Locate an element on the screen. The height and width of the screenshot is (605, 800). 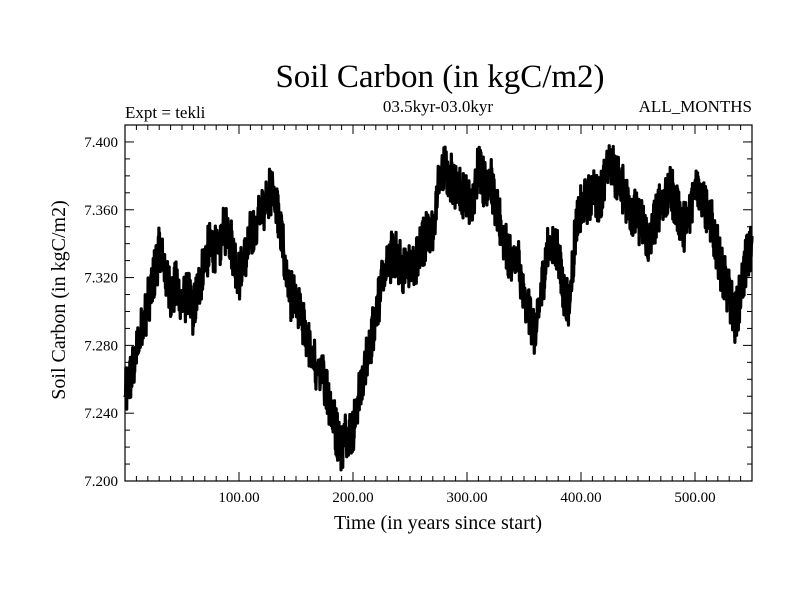
x-tick-label: 200.00 is located at coordinates (352, 498).